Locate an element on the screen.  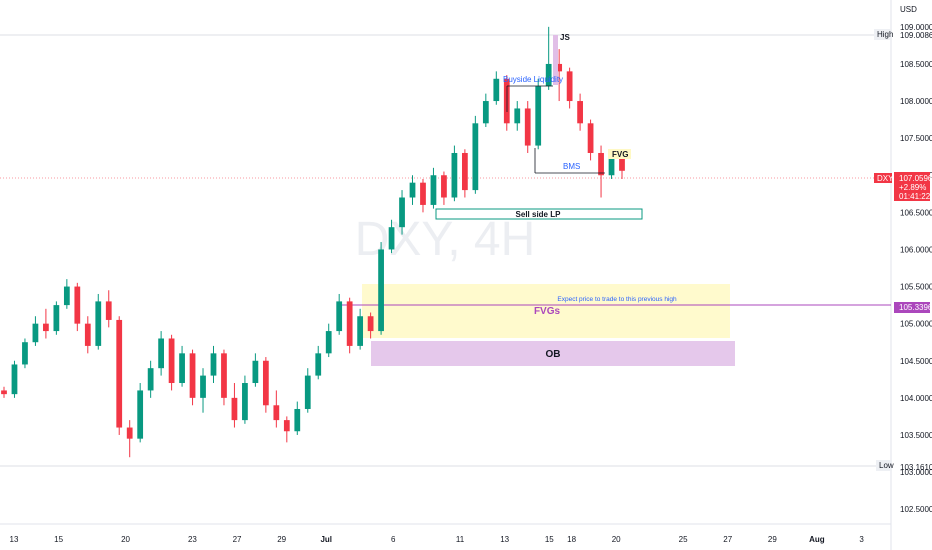
time-tick-label: 6 is located at coordinates (393, 539).